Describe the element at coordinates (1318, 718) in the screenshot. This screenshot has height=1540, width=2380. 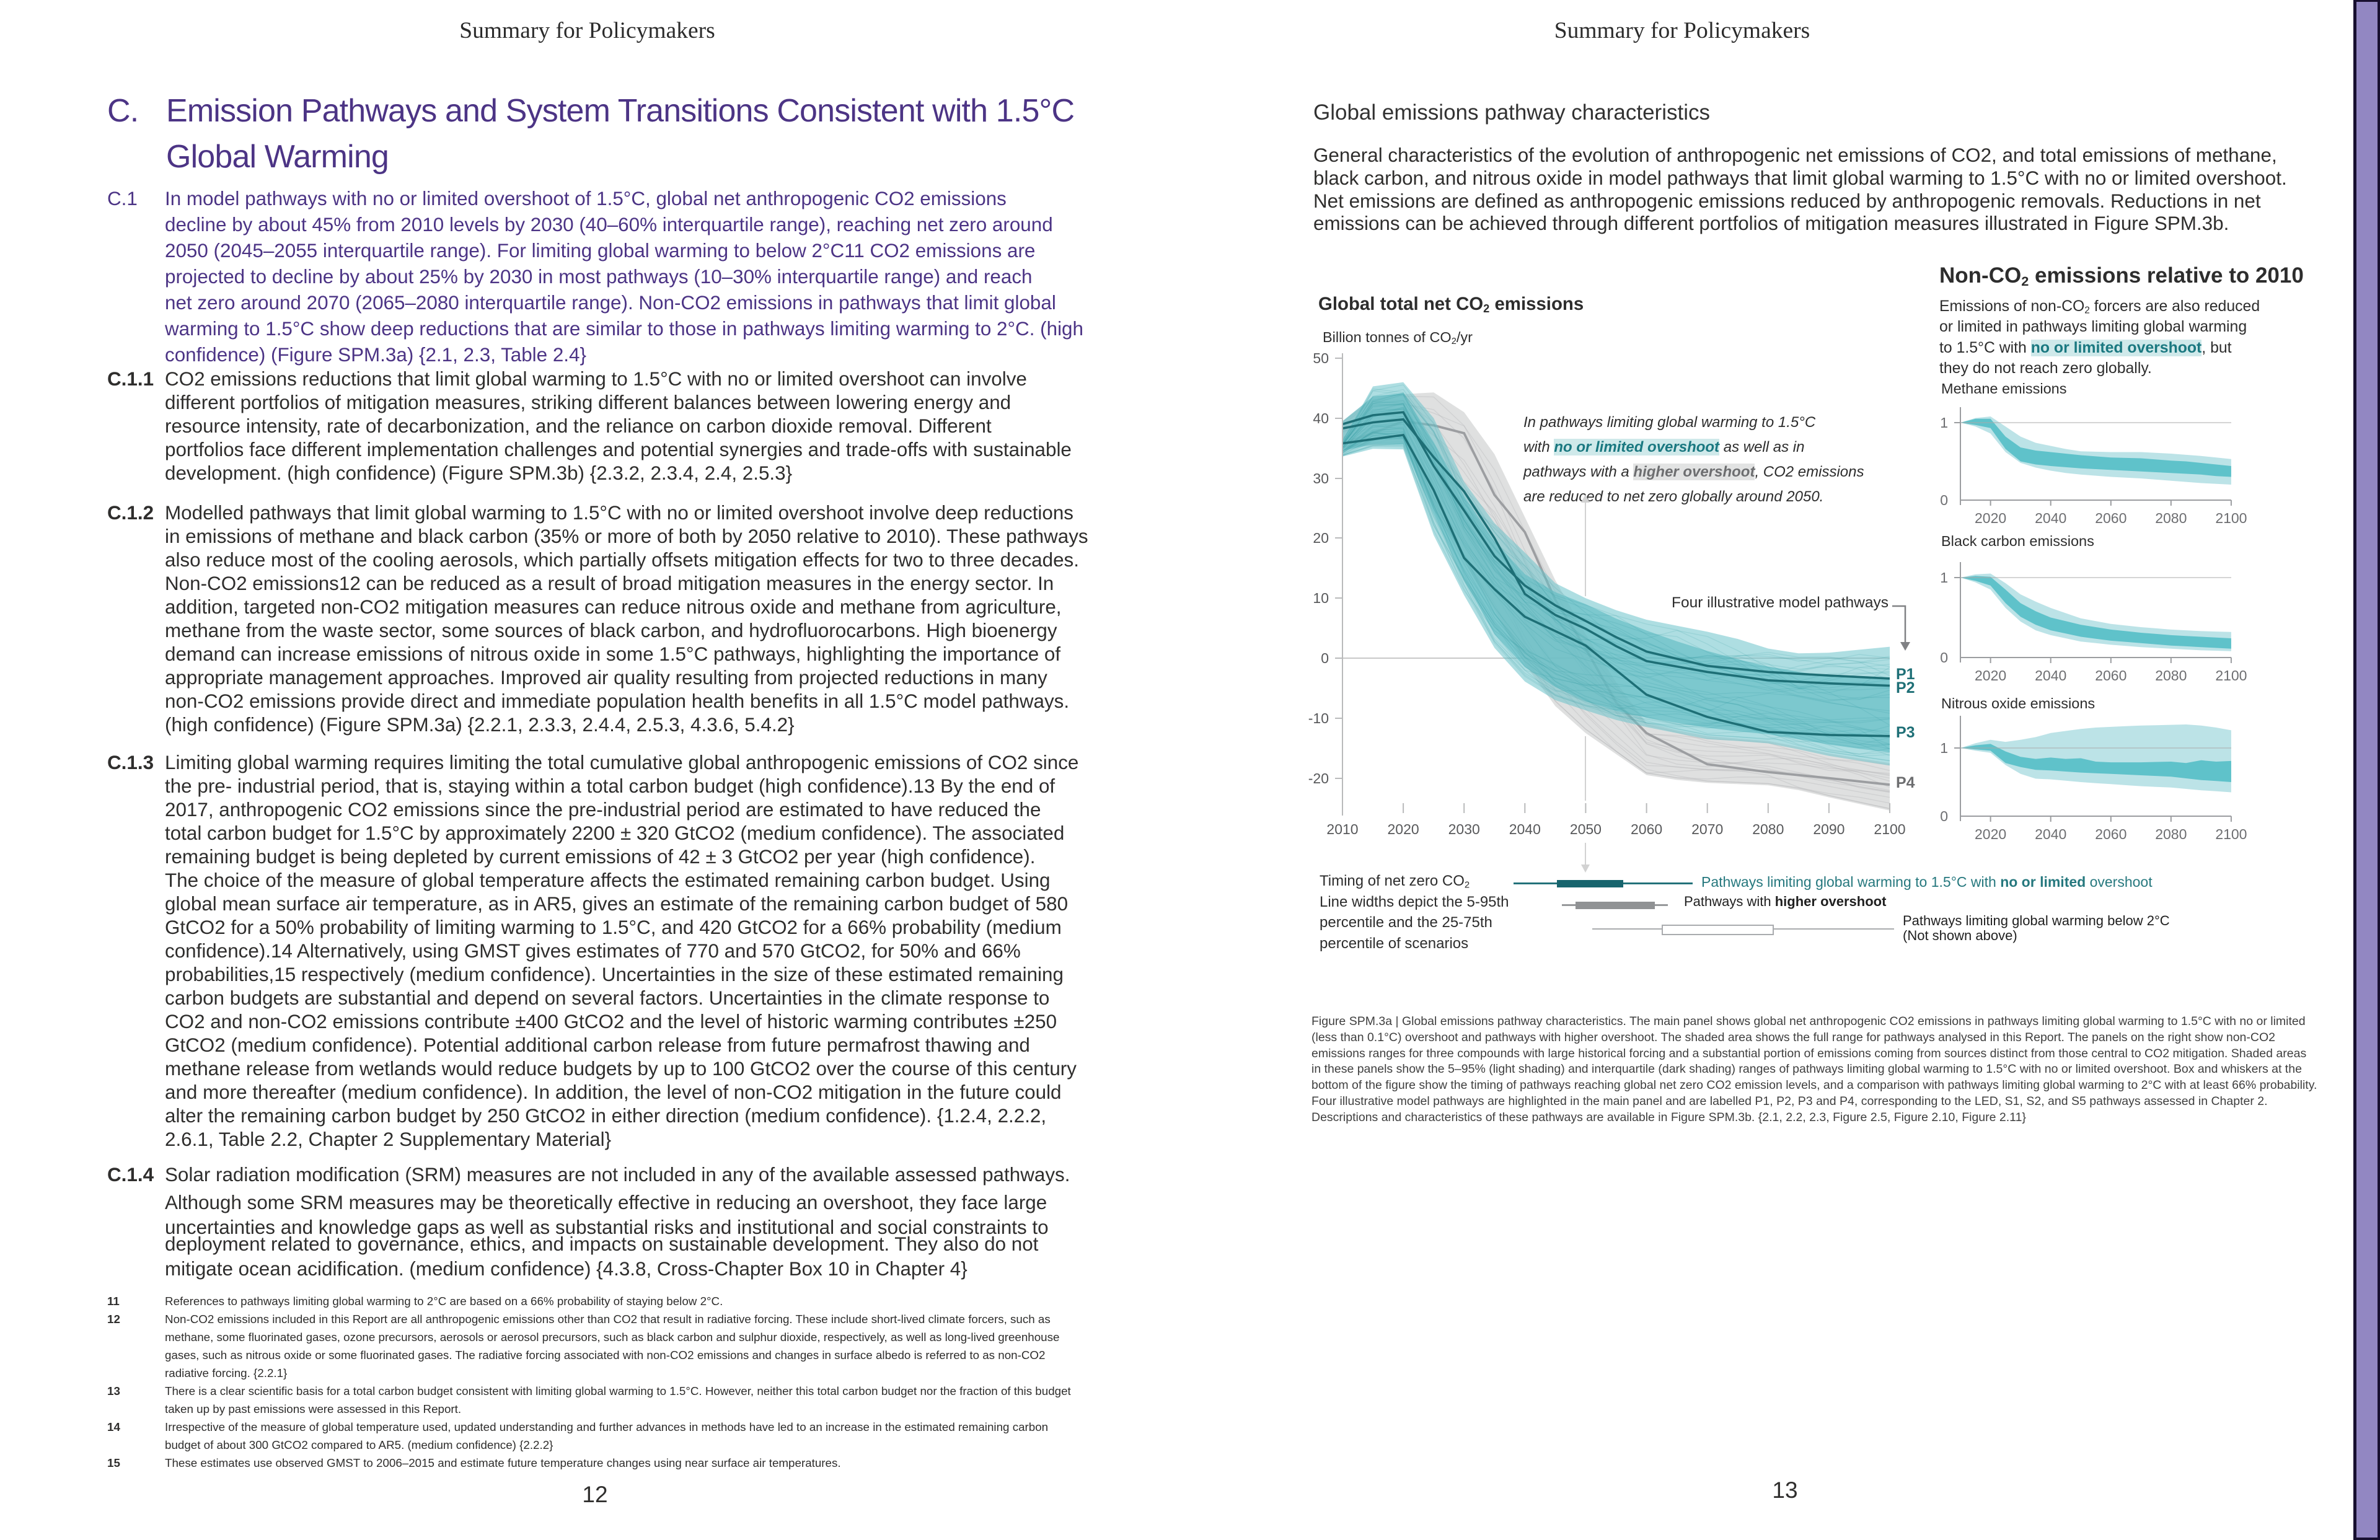
I see `svg-text: -10` at that location.